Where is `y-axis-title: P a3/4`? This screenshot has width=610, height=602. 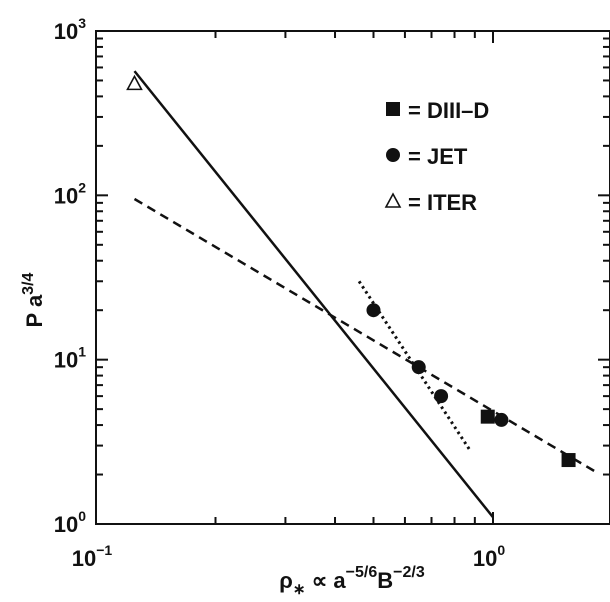 y-axis-title: P a3/4 is located at coordinates (33, 299).